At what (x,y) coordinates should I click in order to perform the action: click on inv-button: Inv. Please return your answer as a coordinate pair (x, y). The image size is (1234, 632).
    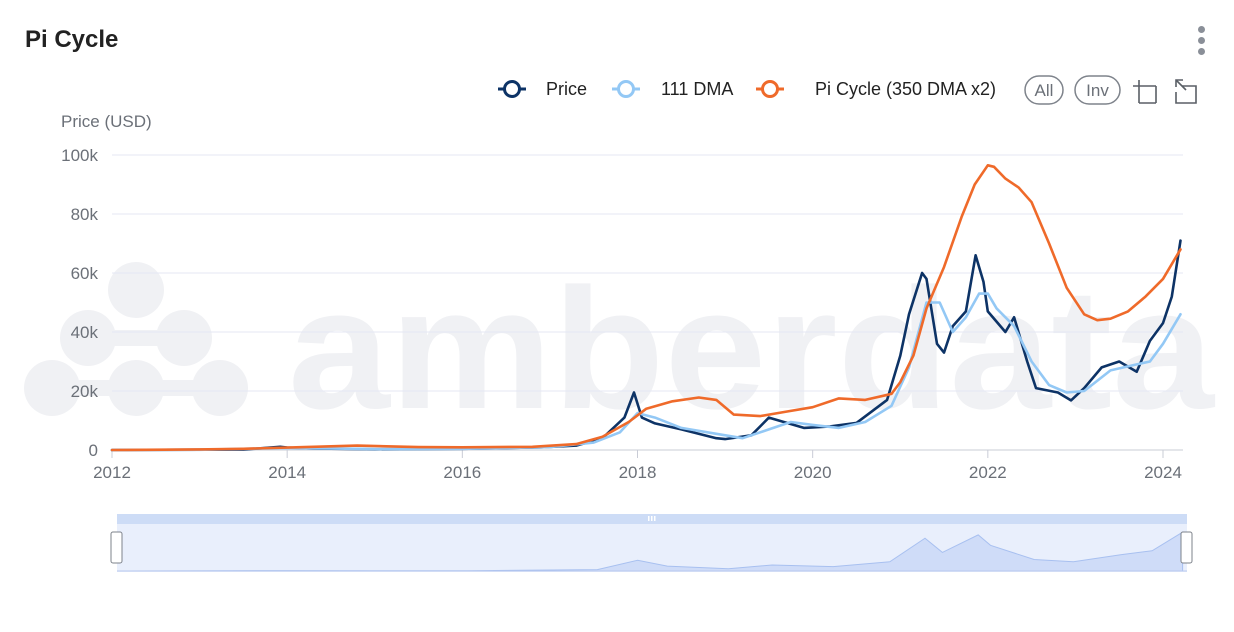
    Looking at the image, I should click on (1097, 90).